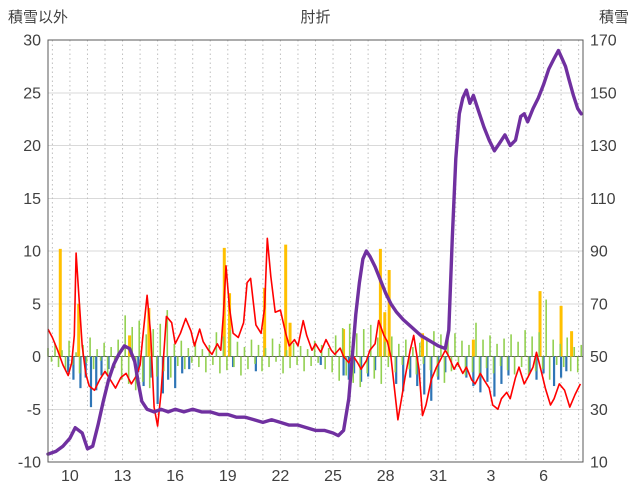  What do you see at coordinates (543, 476) in the screenshot?
I see `x-axis-tick-label: 6` at bounding box center [543, 476].